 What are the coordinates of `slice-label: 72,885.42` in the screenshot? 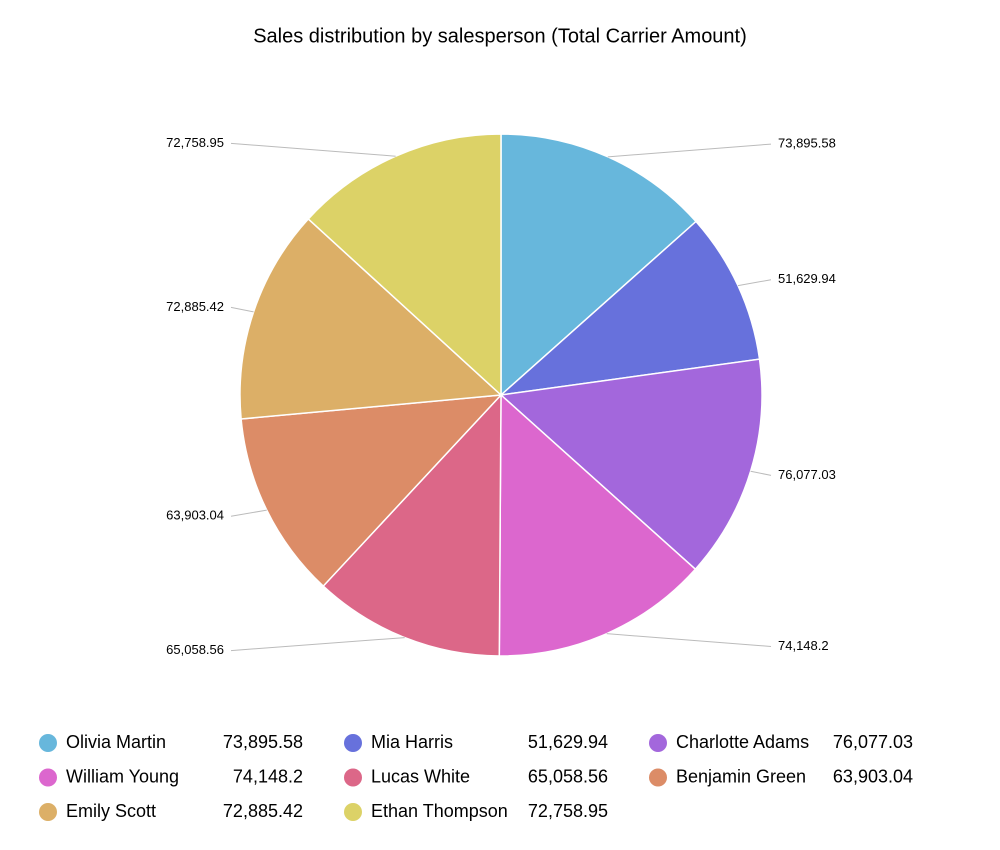 It's located at (195, 306).